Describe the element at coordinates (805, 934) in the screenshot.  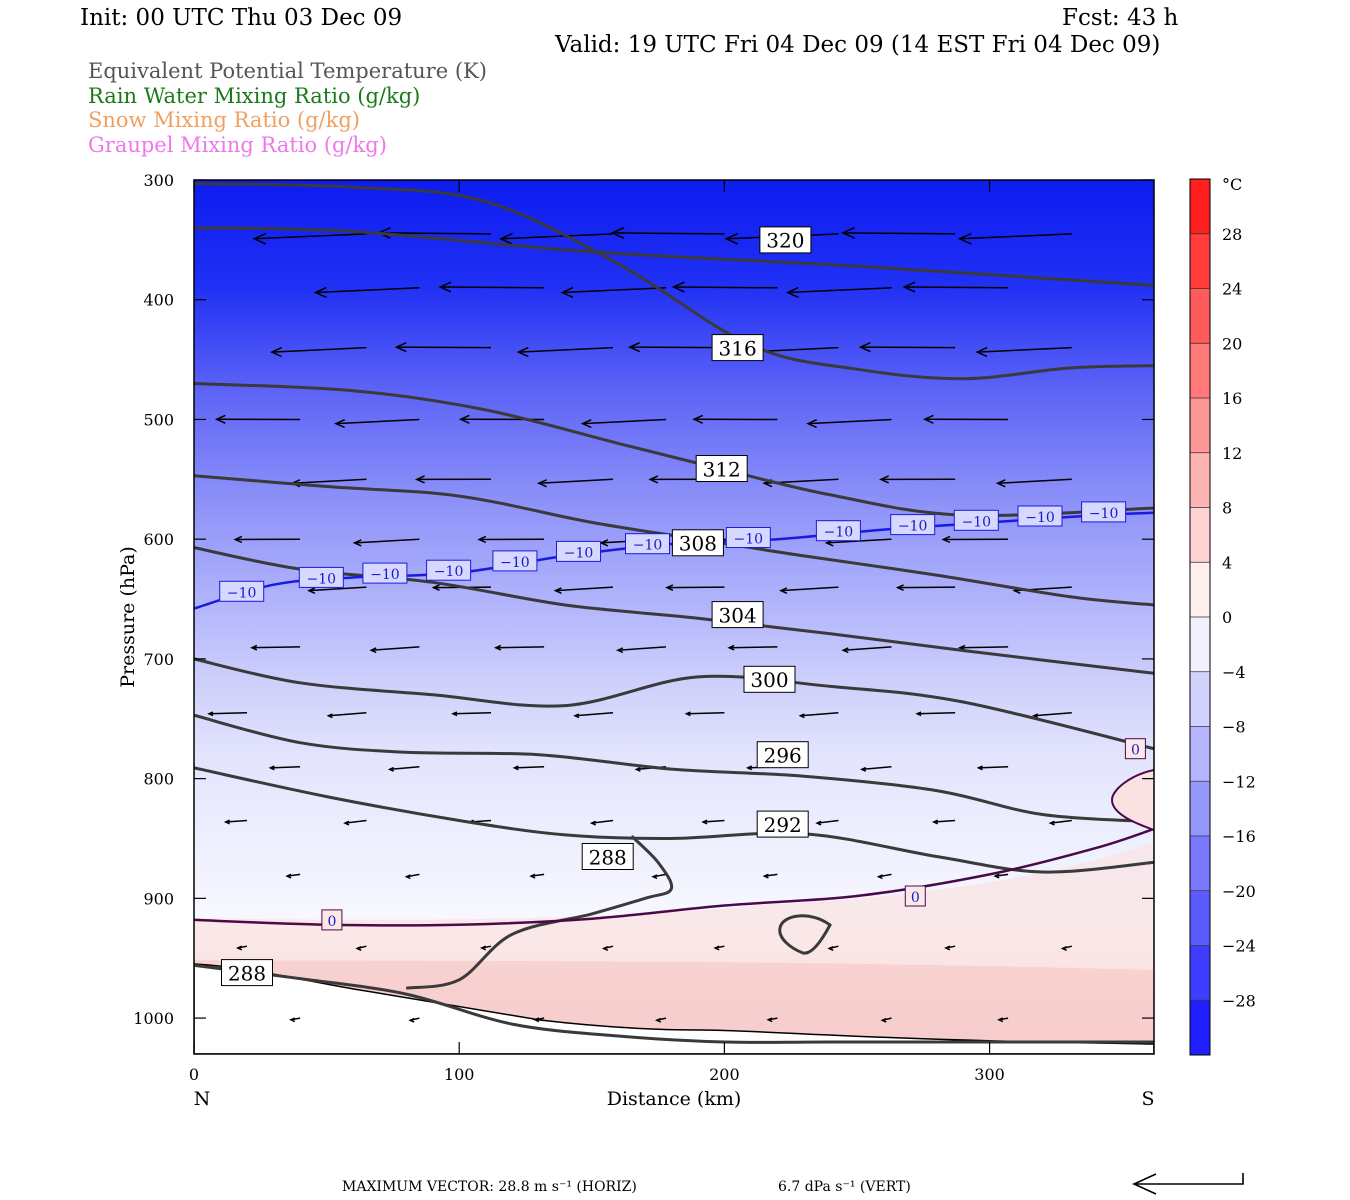
I see `theta-e-closed-cell` at that location.